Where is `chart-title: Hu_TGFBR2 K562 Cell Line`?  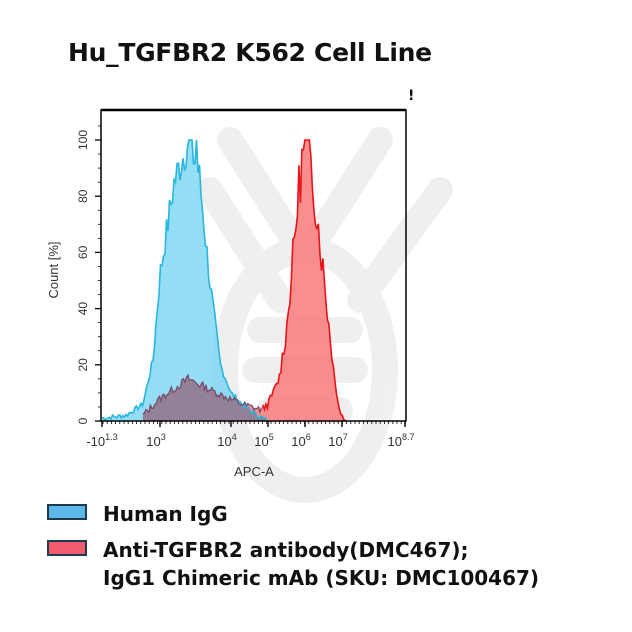
chart-title: Hu_TGFBR2 K562 Cell Line is located at coordinates (250, 52).